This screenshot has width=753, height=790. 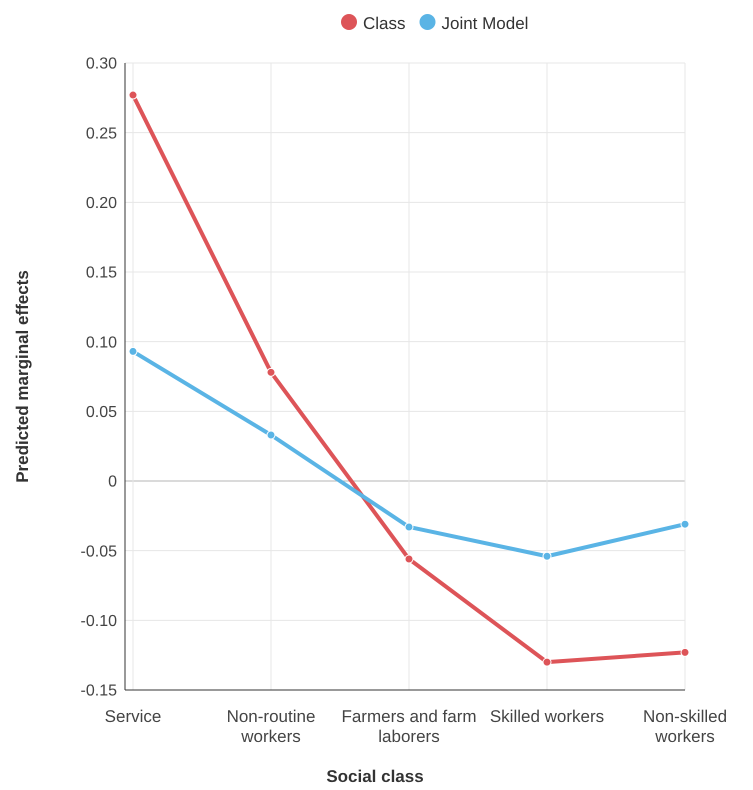 What do you see at coordinates (485, 23) in the screenshot?
I see `legend-label: Joint Model` at bounding box center [485, 23].